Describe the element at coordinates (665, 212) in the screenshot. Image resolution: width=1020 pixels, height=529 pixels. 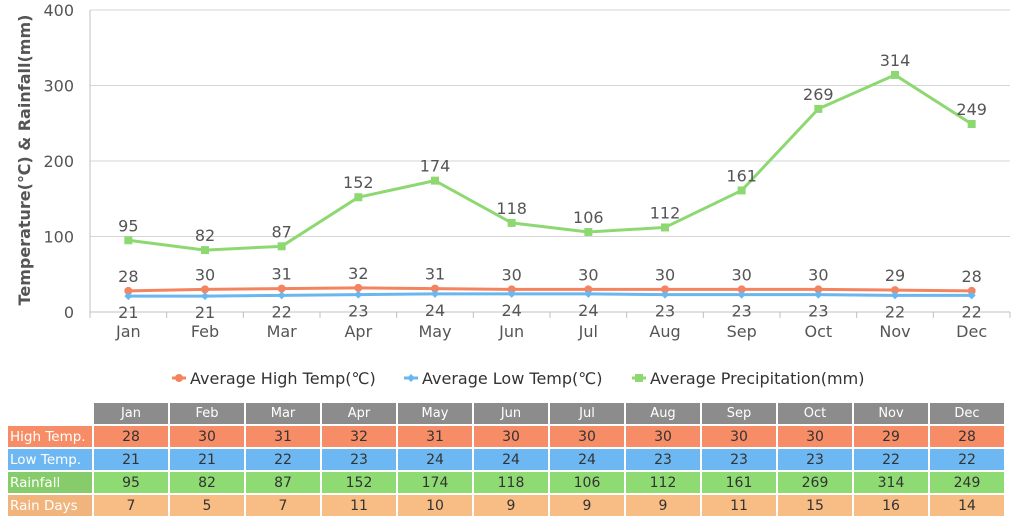
I see `data-label: 112` at that location.